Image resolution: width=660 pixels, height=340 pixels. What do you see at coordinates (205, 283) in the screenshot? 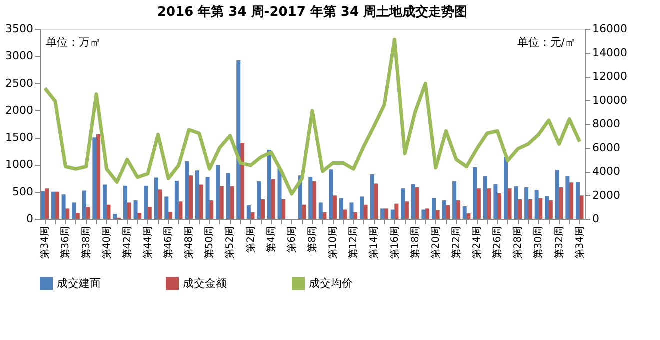
I see `legend-label: 成交金额` at bounding box center [205, 283].